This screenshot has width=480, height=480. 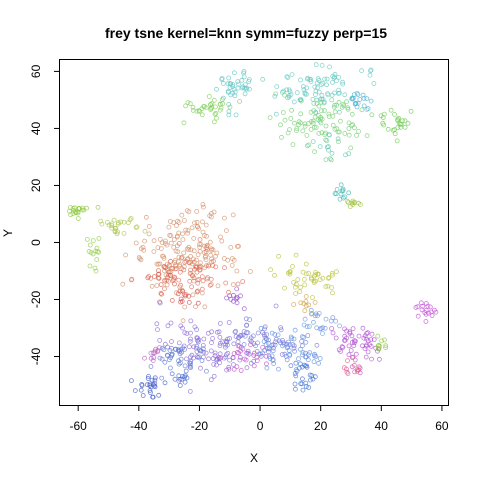 What do you see at coordinates (442, 426) in the screenshot?
I see `x-tick-label: 60` at bounding box center [442, 426].